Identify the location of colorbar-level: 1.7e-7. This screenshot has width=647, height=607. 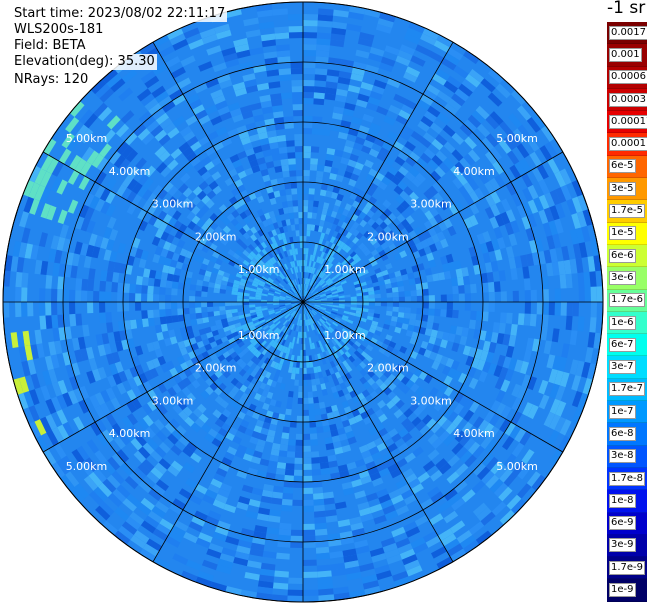
(627, 390).